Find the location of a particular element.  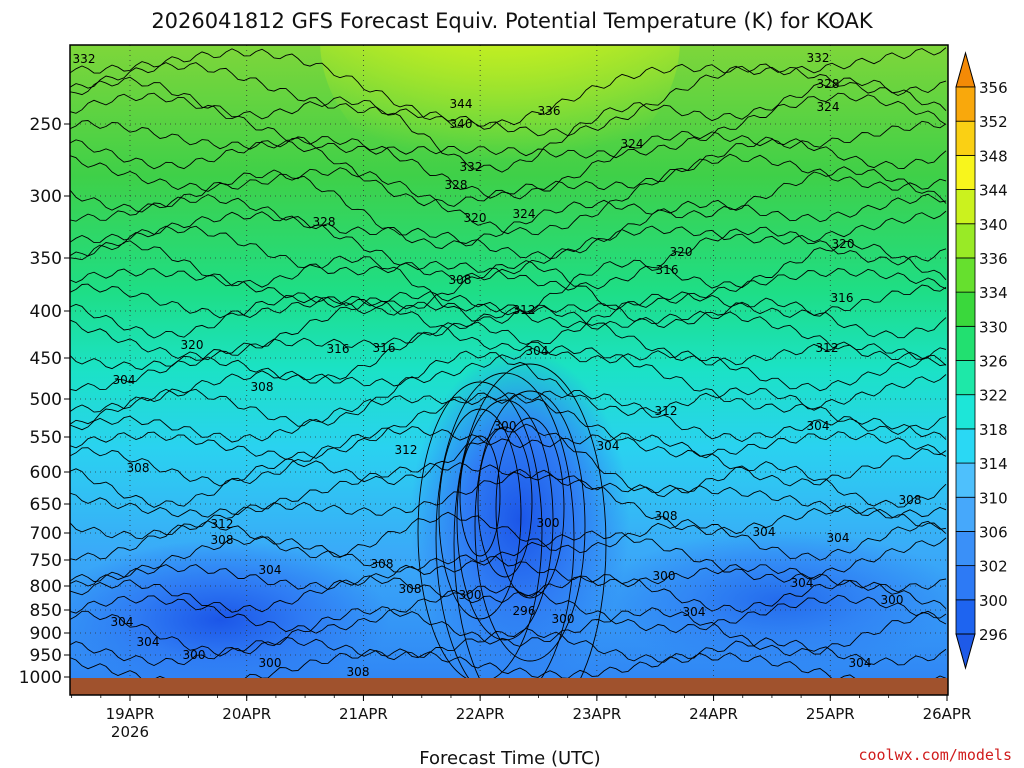

colorbar-label: 300 is located at coordinates (993, 601).